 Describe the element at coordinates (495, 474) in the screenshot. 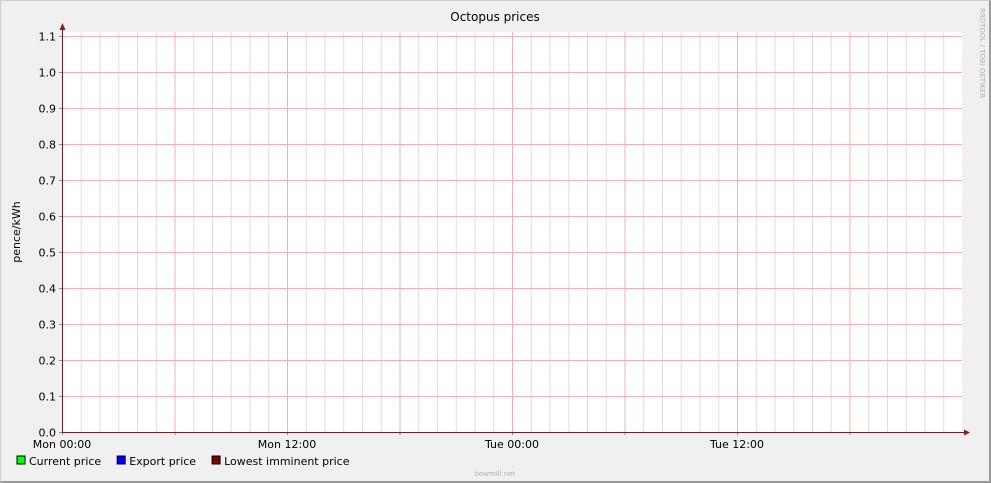

I see `footer-text: bowmill.net` at that location.